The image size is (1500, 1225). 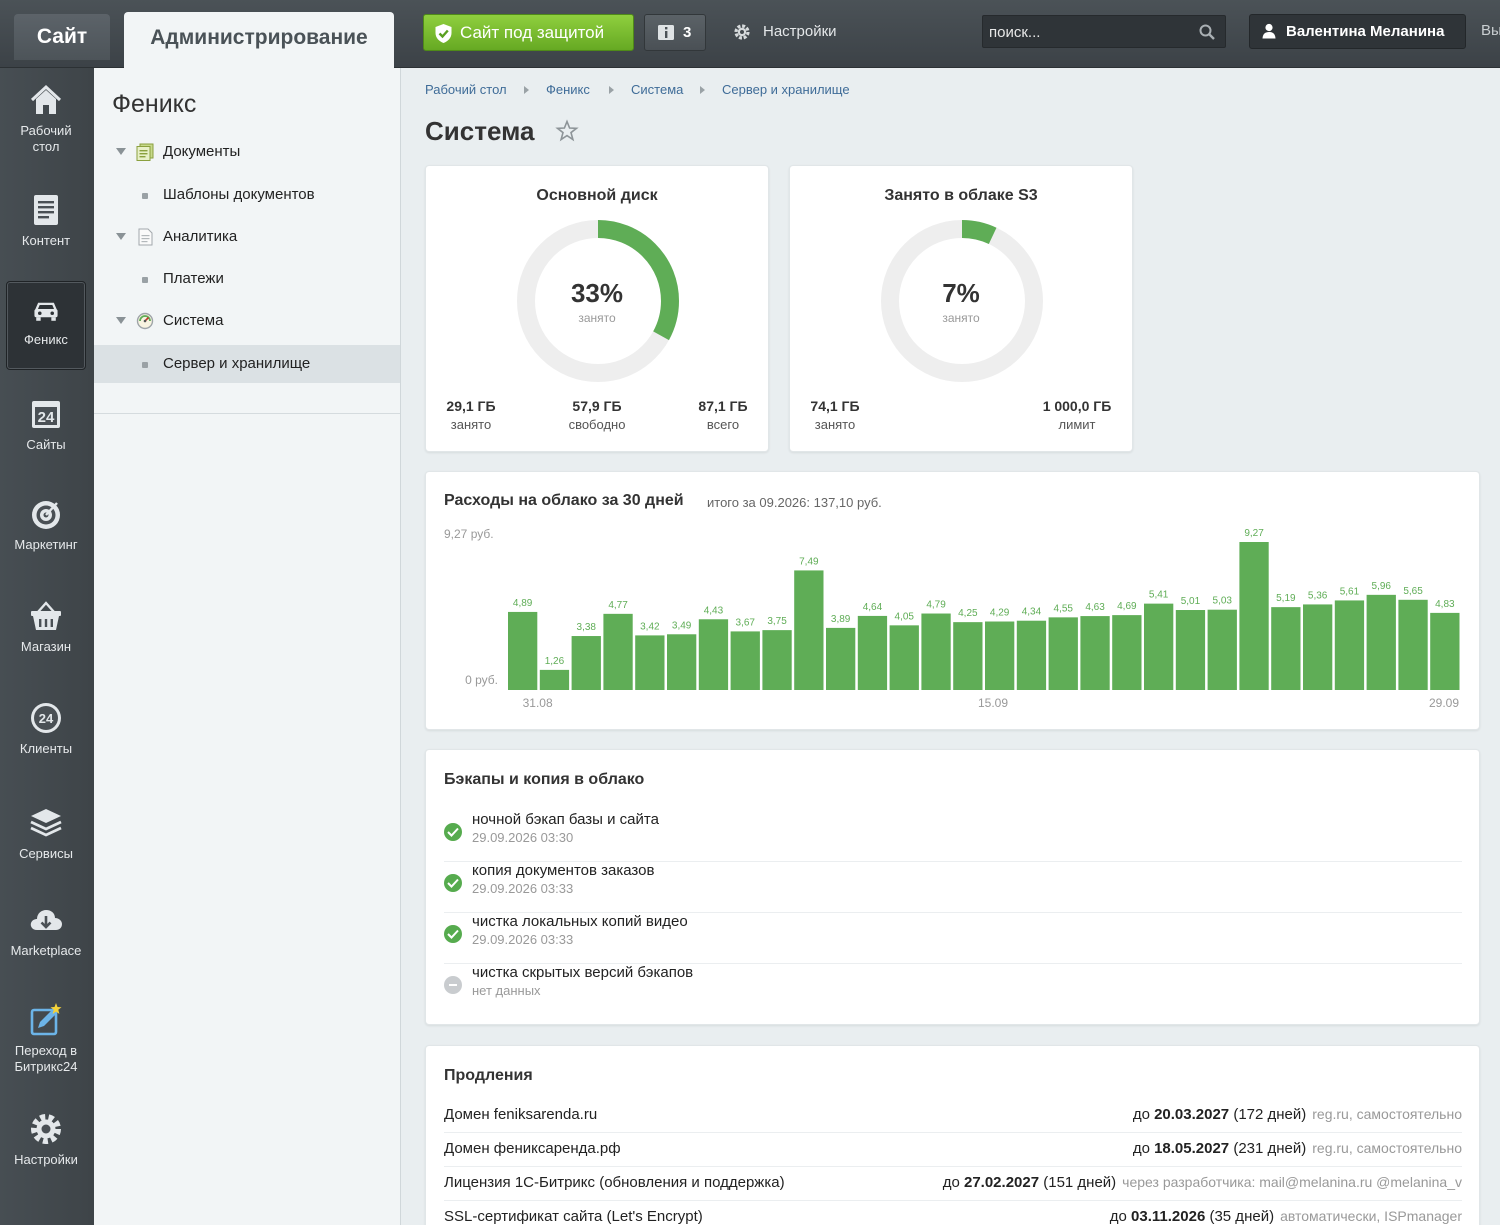 I want to click on tree-item-doc-templates: Шаблоны документов, so click(x=247, y=195).